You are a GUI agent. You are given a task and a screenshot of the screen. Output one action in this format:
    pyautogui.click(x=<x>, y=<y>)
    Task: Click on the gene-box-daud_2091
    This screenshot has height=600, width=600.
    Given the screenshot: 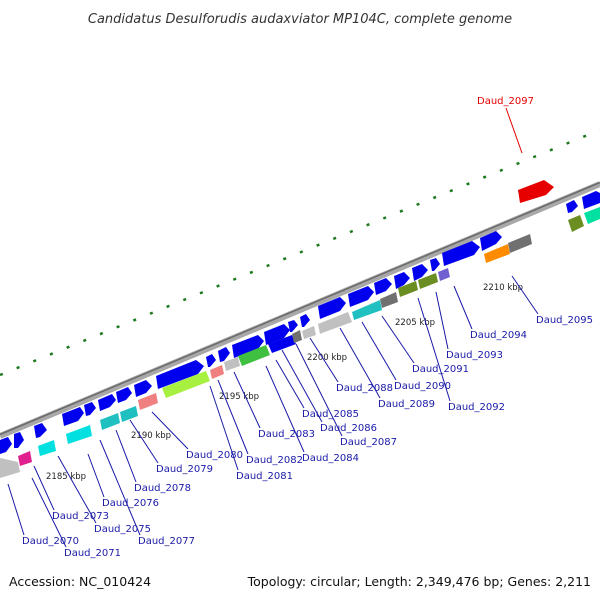 What is the action you would take?
    pyautogui.click(x=428, y=281)
    